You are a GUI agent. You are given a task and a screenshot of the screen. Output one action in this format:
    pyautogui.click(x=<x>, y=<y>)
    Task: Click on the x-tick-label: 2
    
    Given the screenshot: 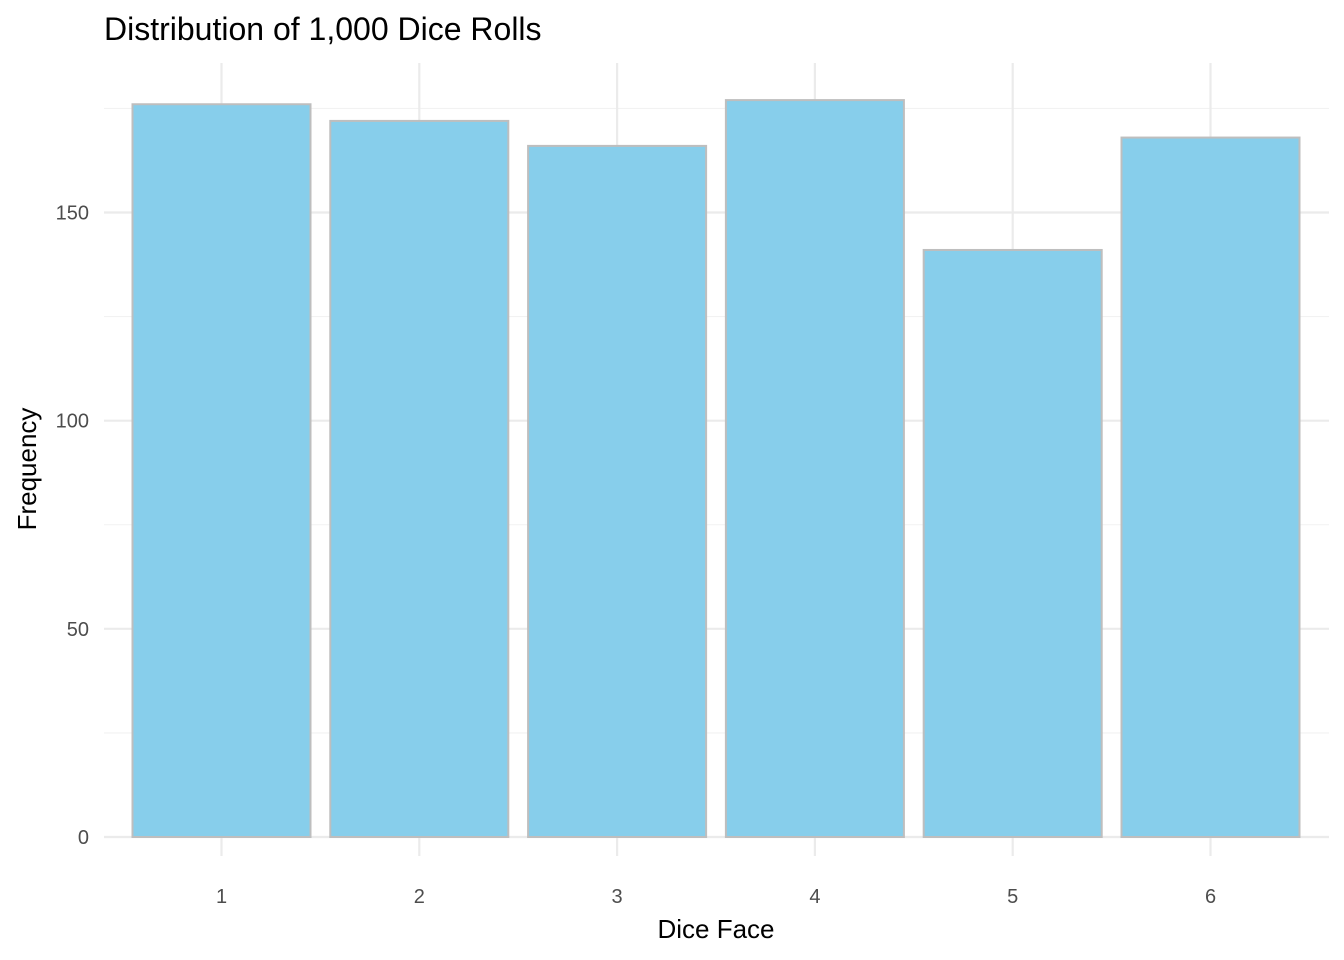 What is the action you would take?
    pyautogui.click(x=419, y=897)
    